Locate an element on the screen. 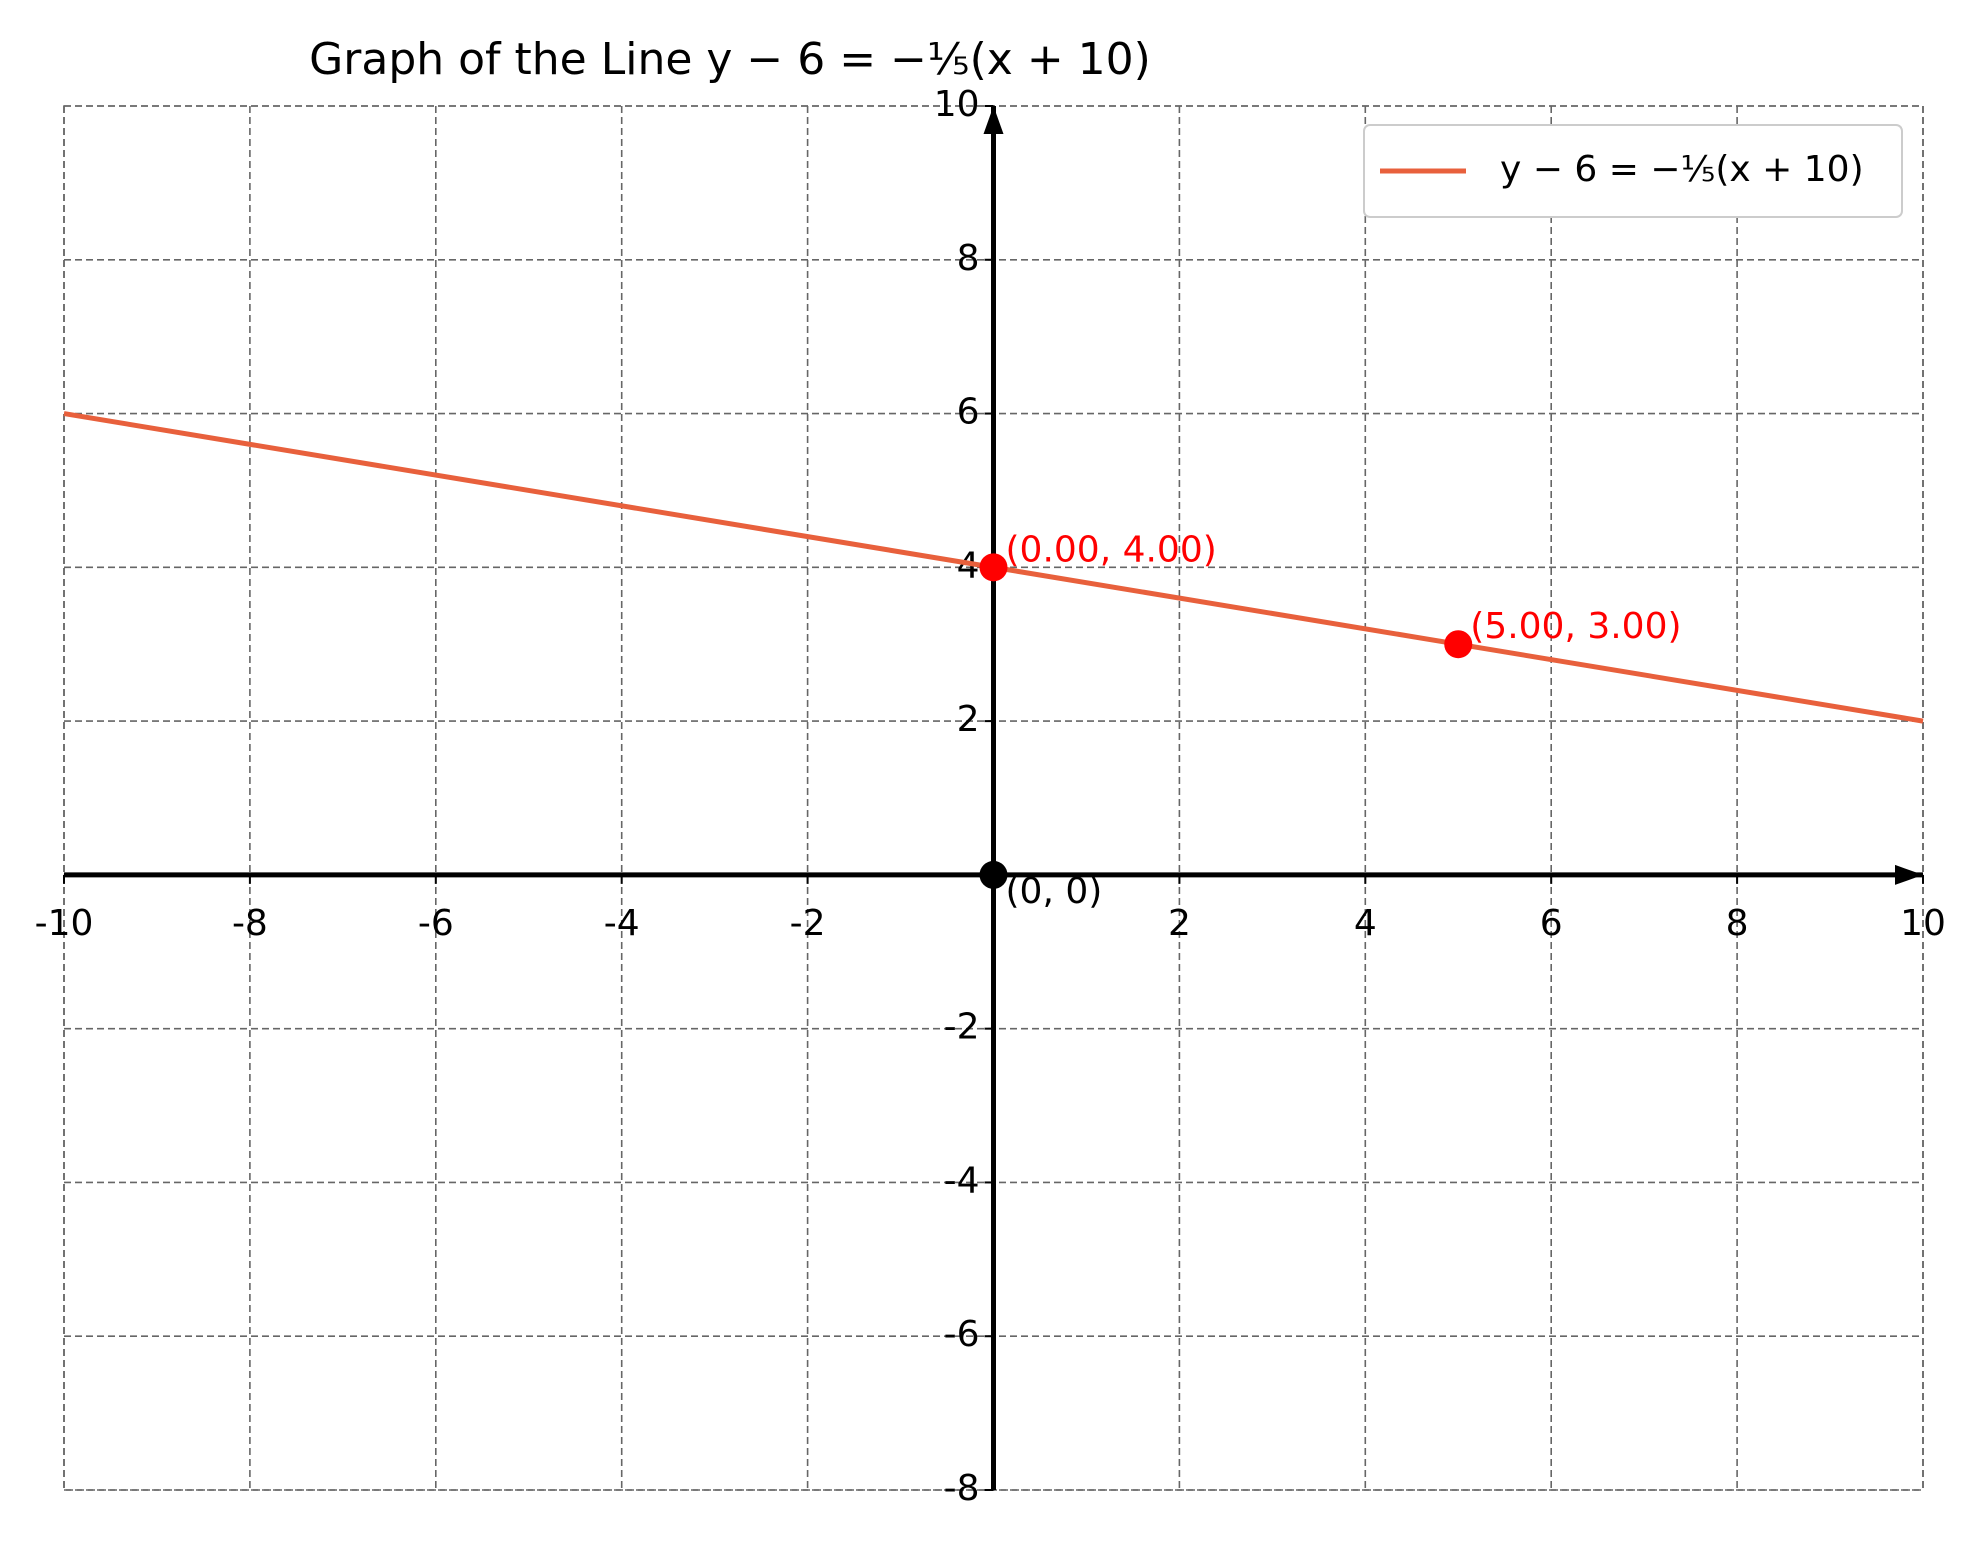 This screenshot has width=1980, height=1546. y-tick-label: 8 is located at coordinates (968, 258).